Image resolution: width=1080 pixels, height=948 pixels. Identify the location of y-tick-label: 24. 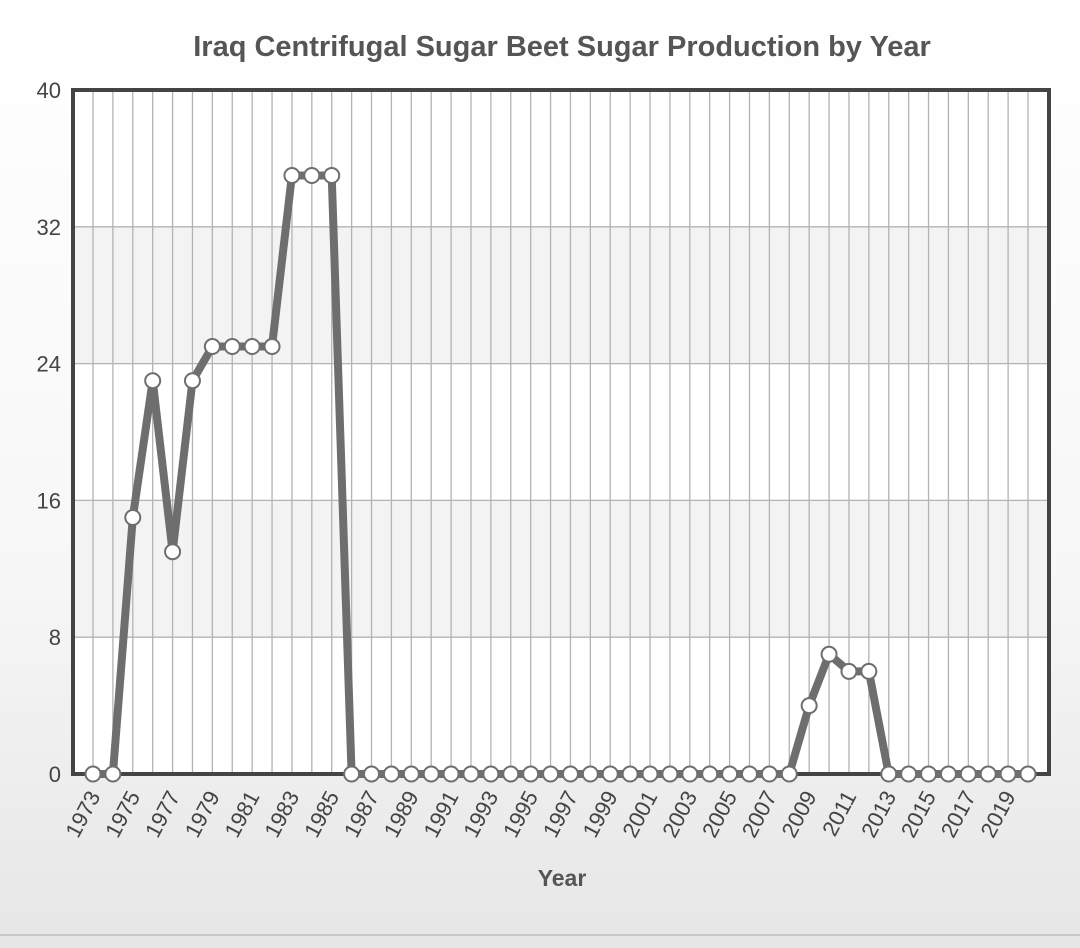
(49, 364).